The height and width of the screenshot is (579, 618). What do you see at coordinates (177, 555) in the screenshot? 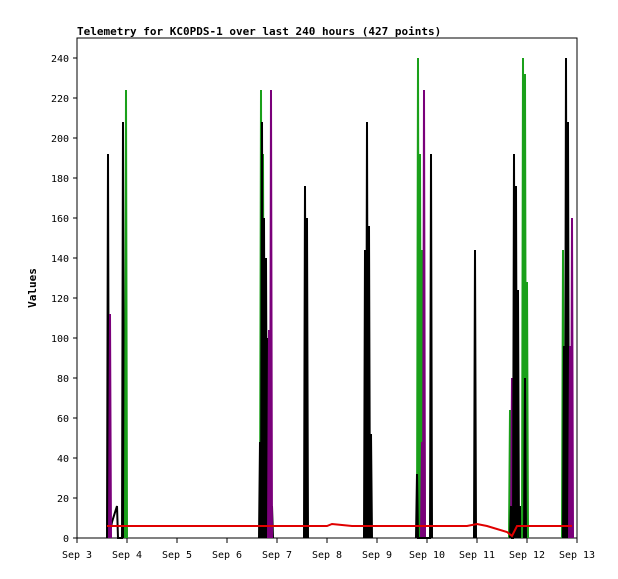
I see `x-tick-label: Sep 5` at bounding box center [177, 555].